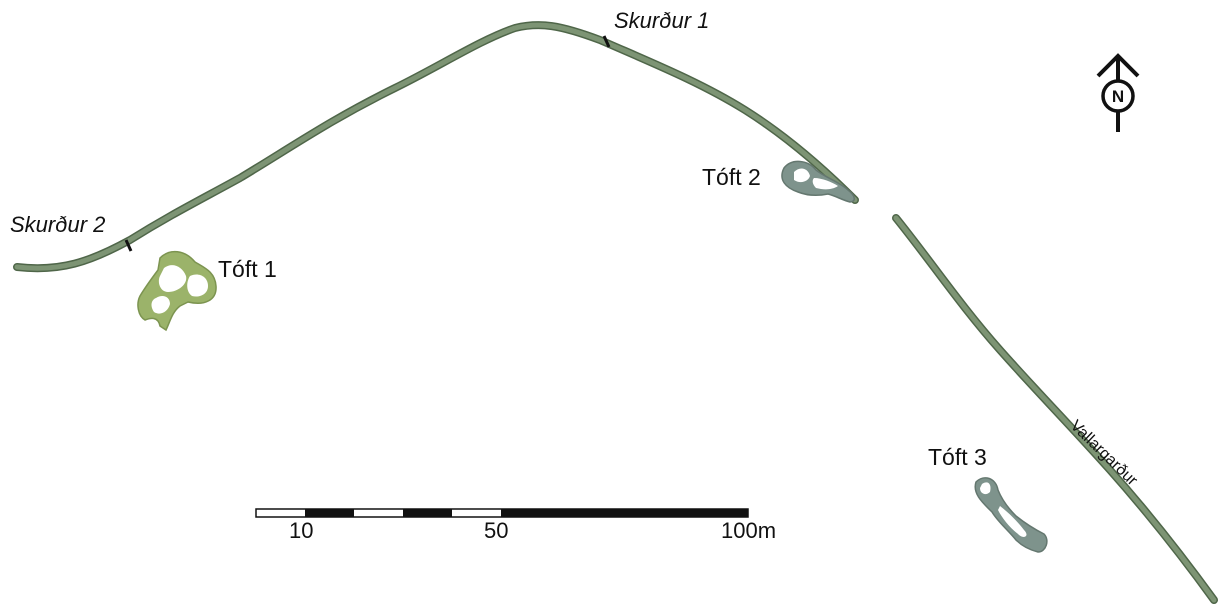 The width and height of the screenshot is (1219, 608). I want to click on skurdur-1-marker, so click(606, 41).